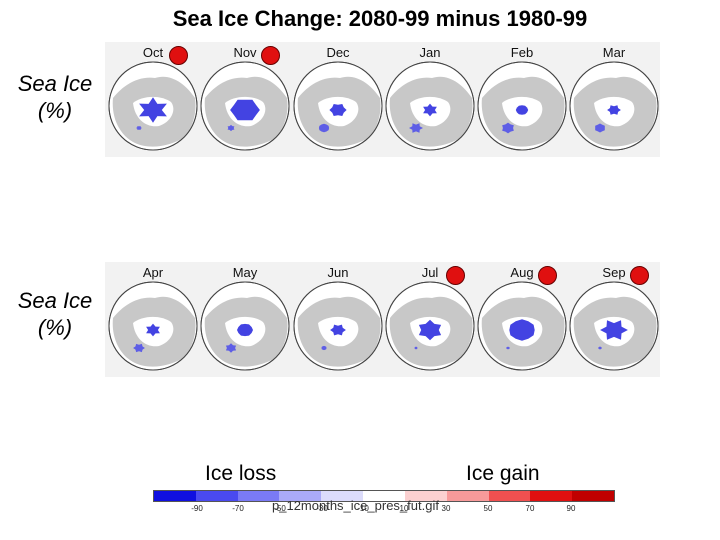 The height and width of the screenshot is (540, 720). I want to click on colorbar, so click(384, 496).